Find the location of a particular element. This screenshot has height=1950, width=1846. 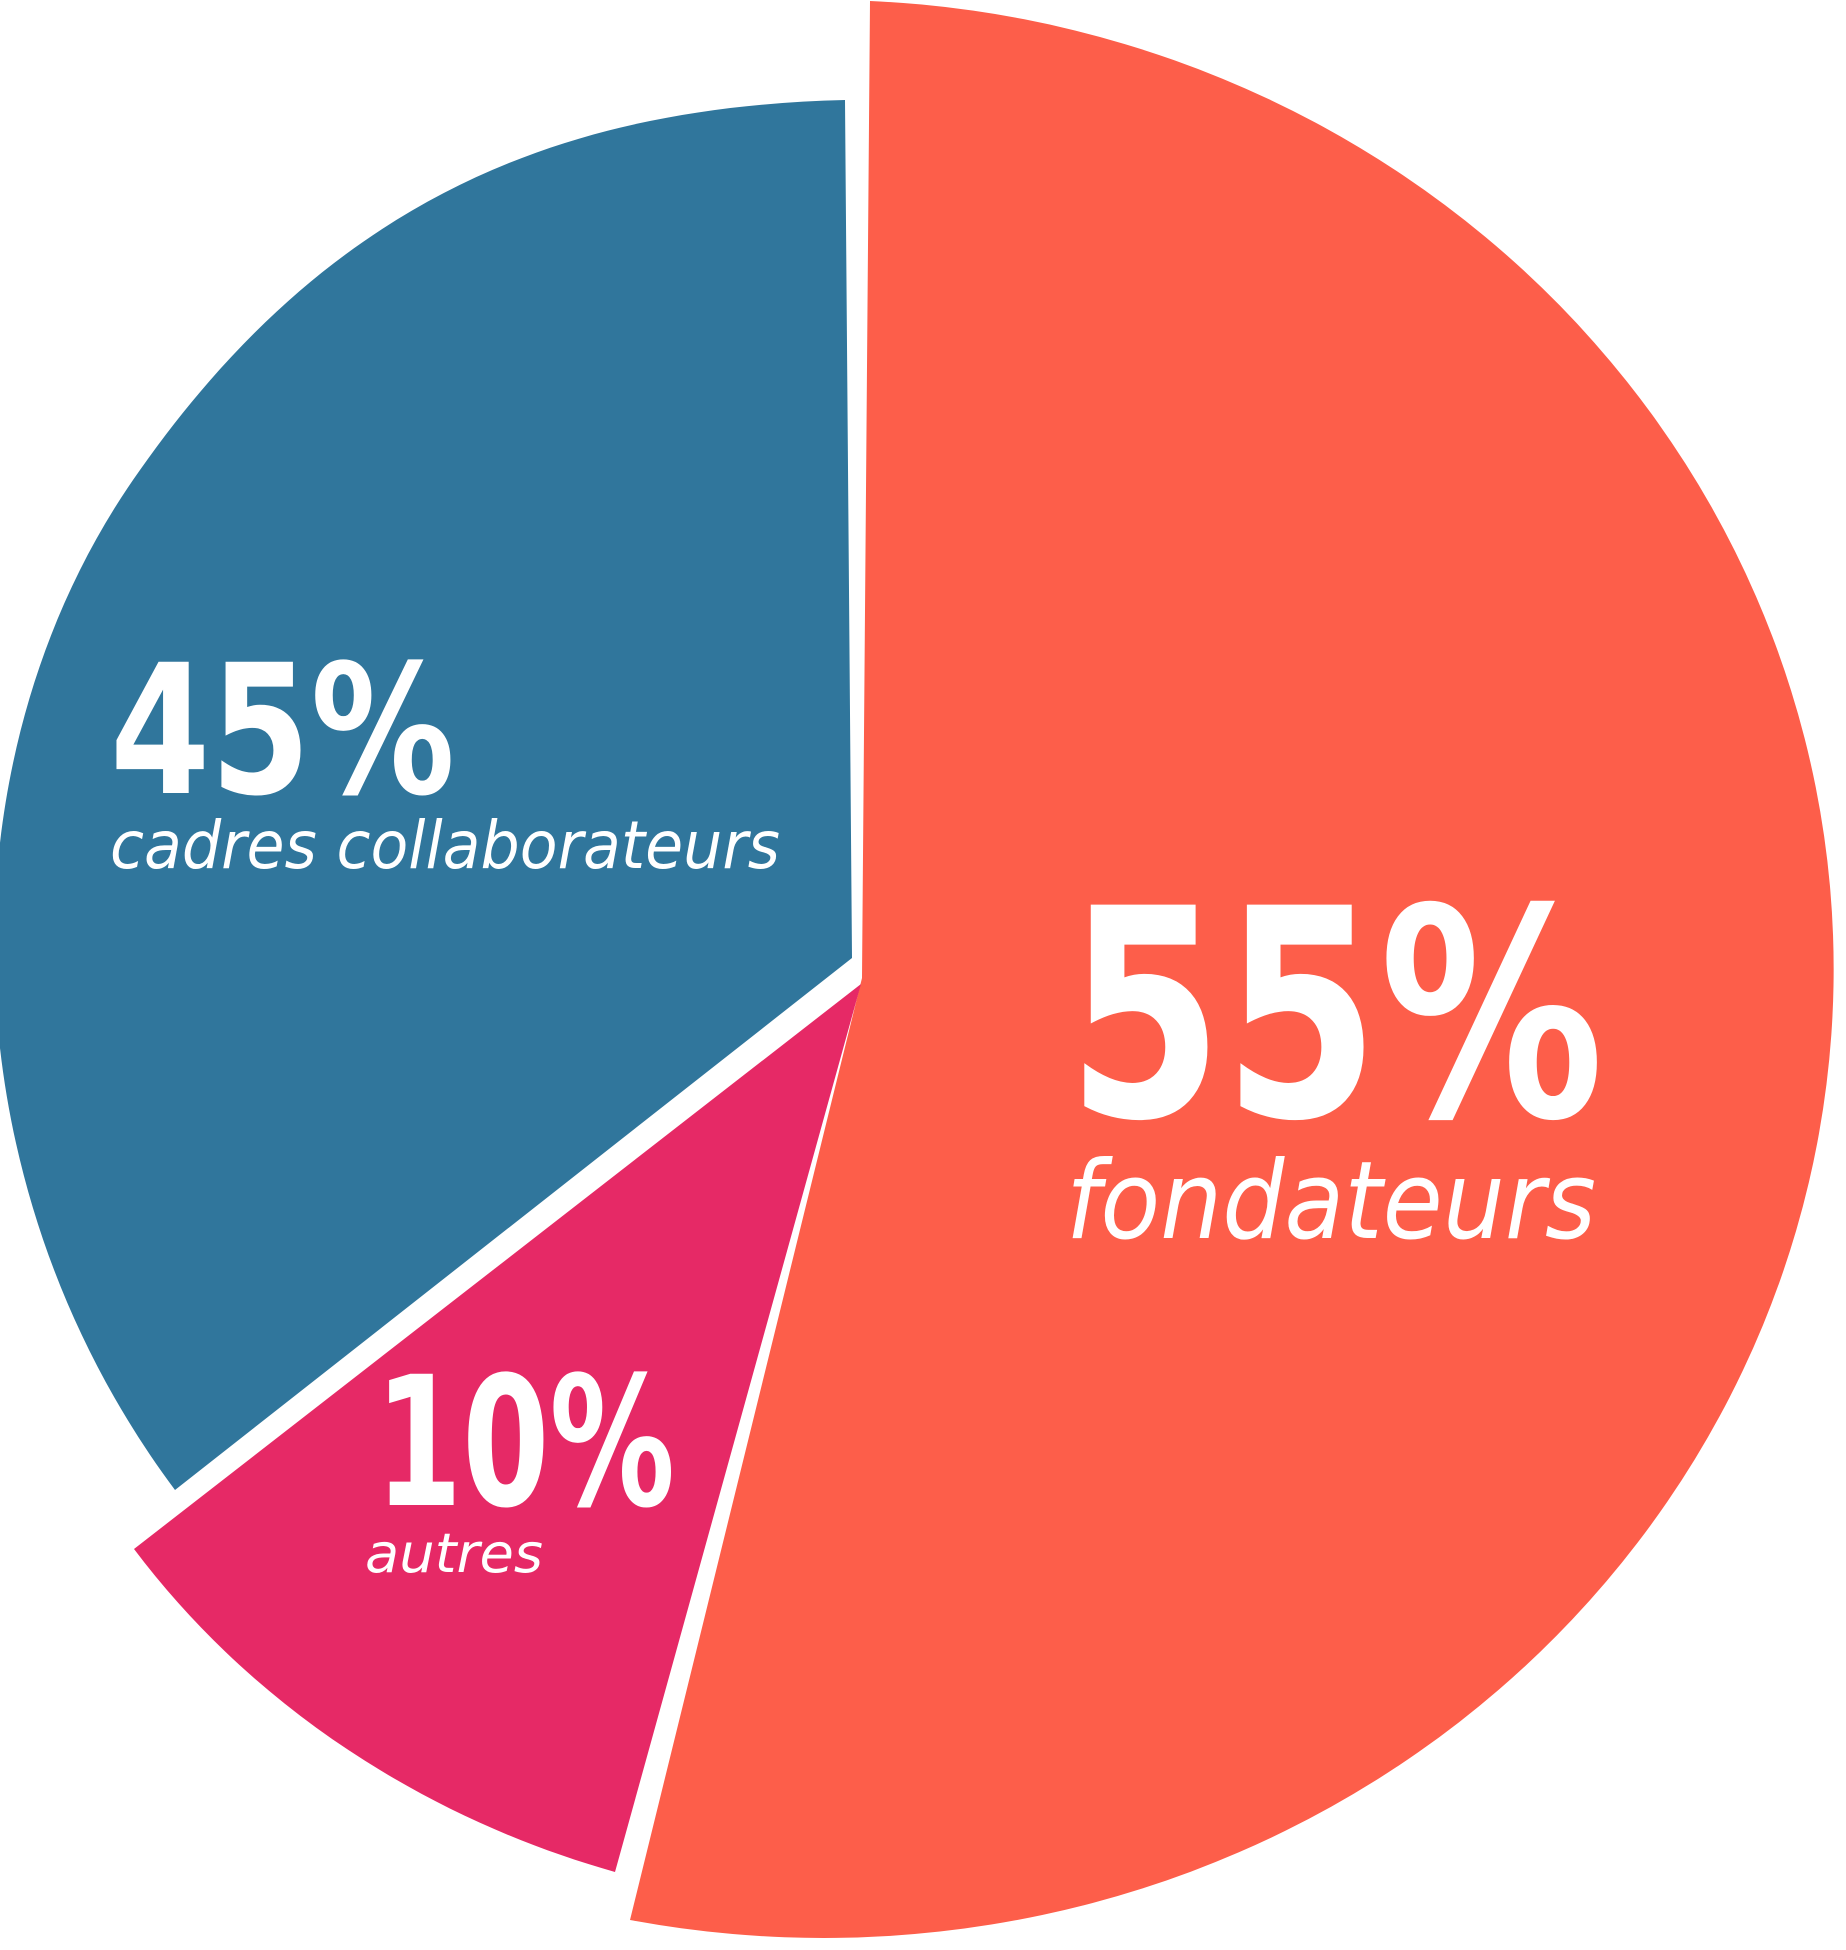

slice-value-label-autres: 10% is located at coordinates (525, 1443).